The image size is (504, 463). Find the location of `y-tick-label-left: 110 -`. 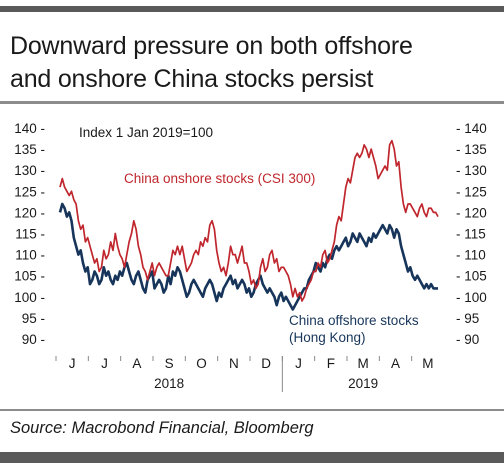

y-tick-label-left: 110 - is located at coordinates (30, 255).